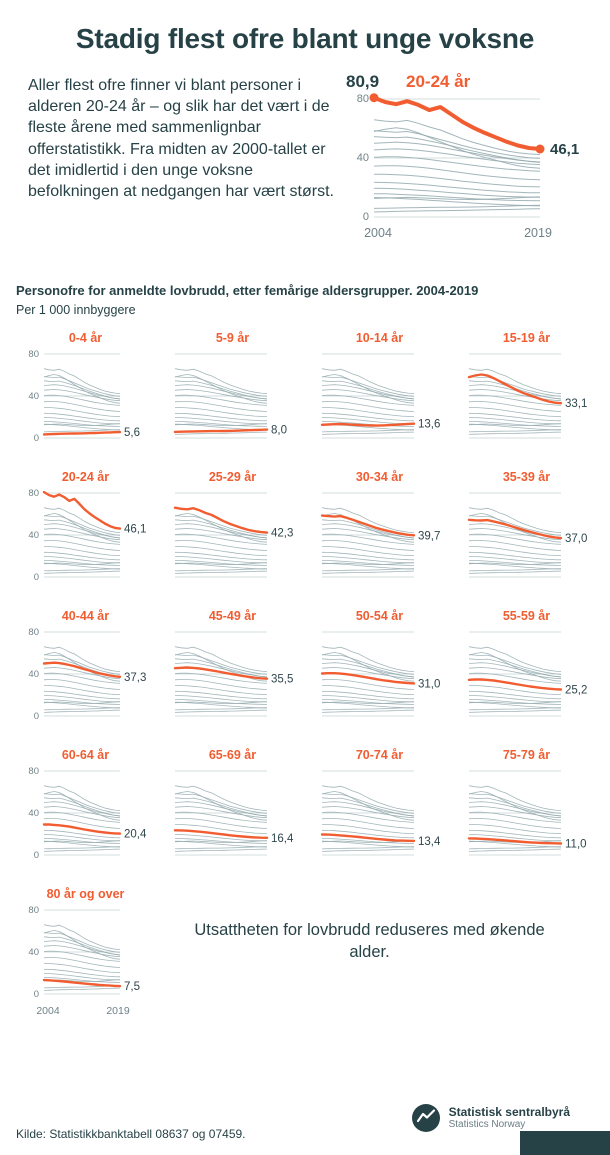 This screenshot has width=610, height=1155. I want to click on sparkline-chart: 0 40 80 37,3, so click(87, 674).